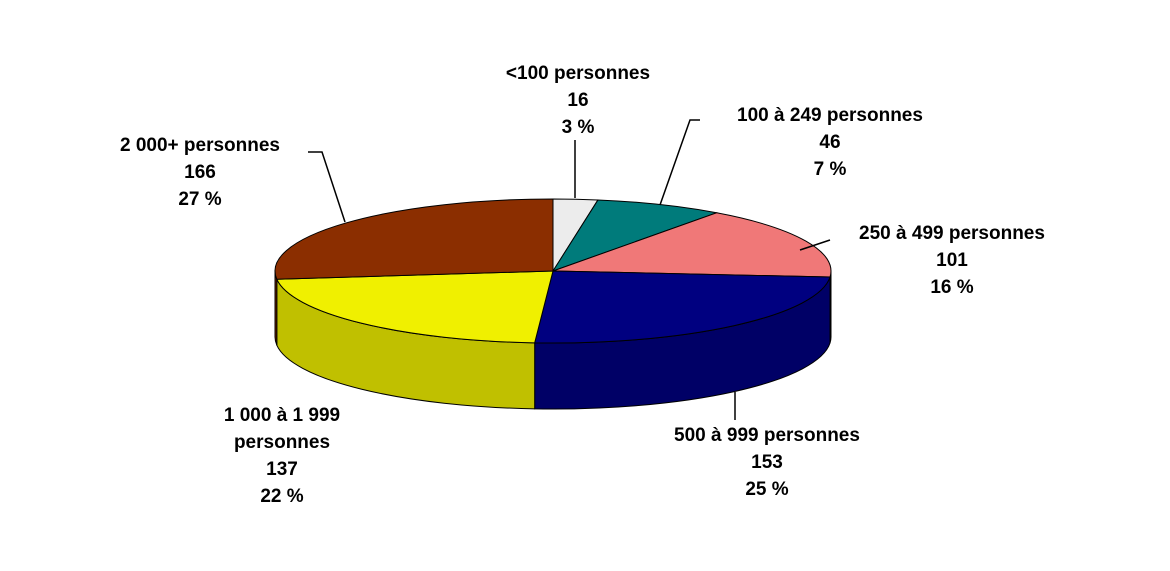  I want to click on slice-name: 100 à 249 personnes, so click(830, 115).